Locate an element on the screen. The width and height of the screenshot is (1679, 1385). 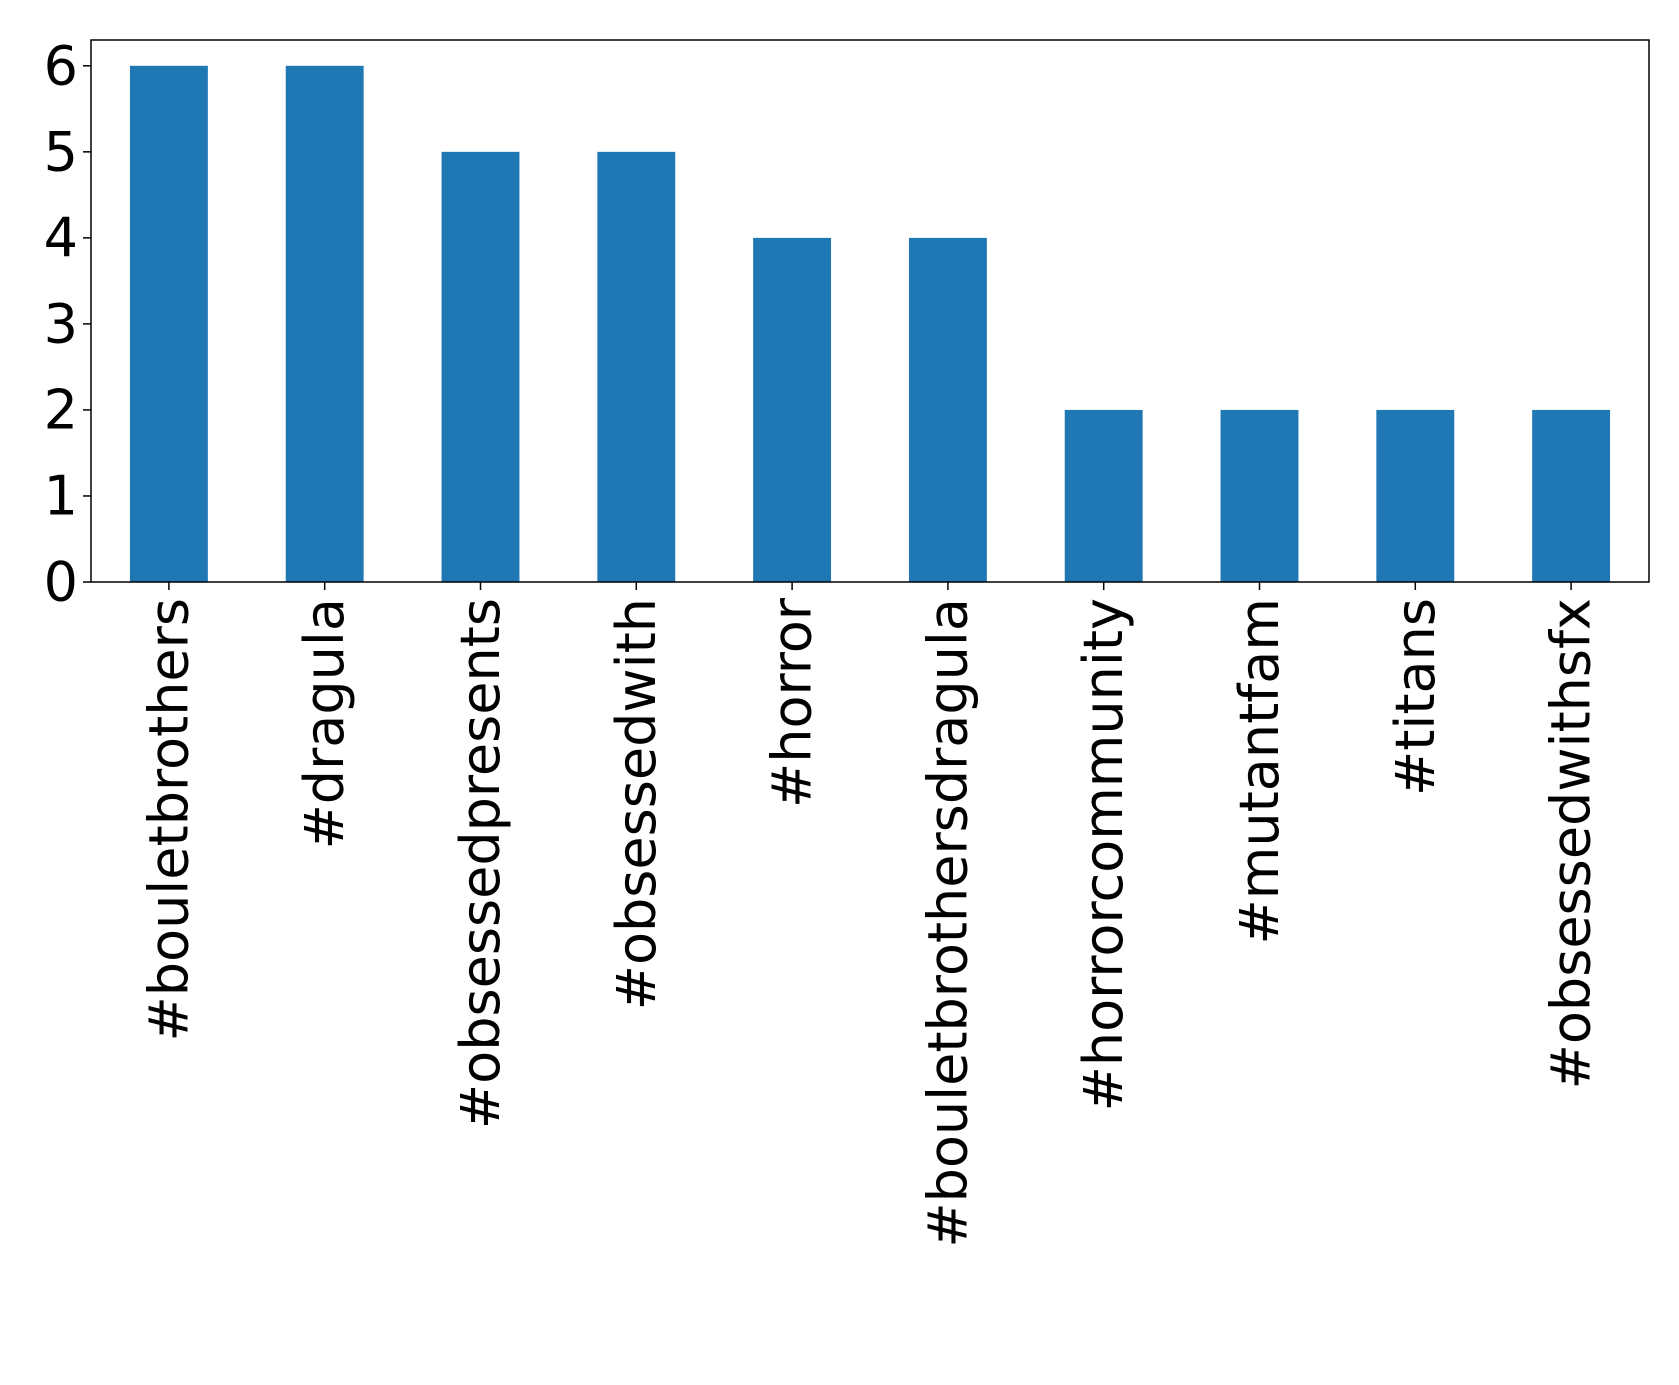
x-tick-label: #dragula is located at coordinates (324, 723).